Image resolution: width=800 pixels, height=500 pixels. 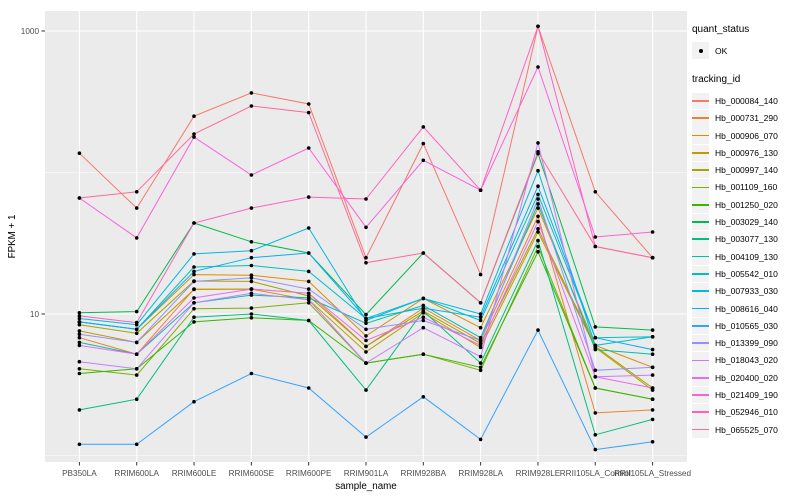 What do you see at coordinates (746, 187) in the screenshot?
I see `legend-item-label: Hb_001109_160` at bounding box center [746, 187].